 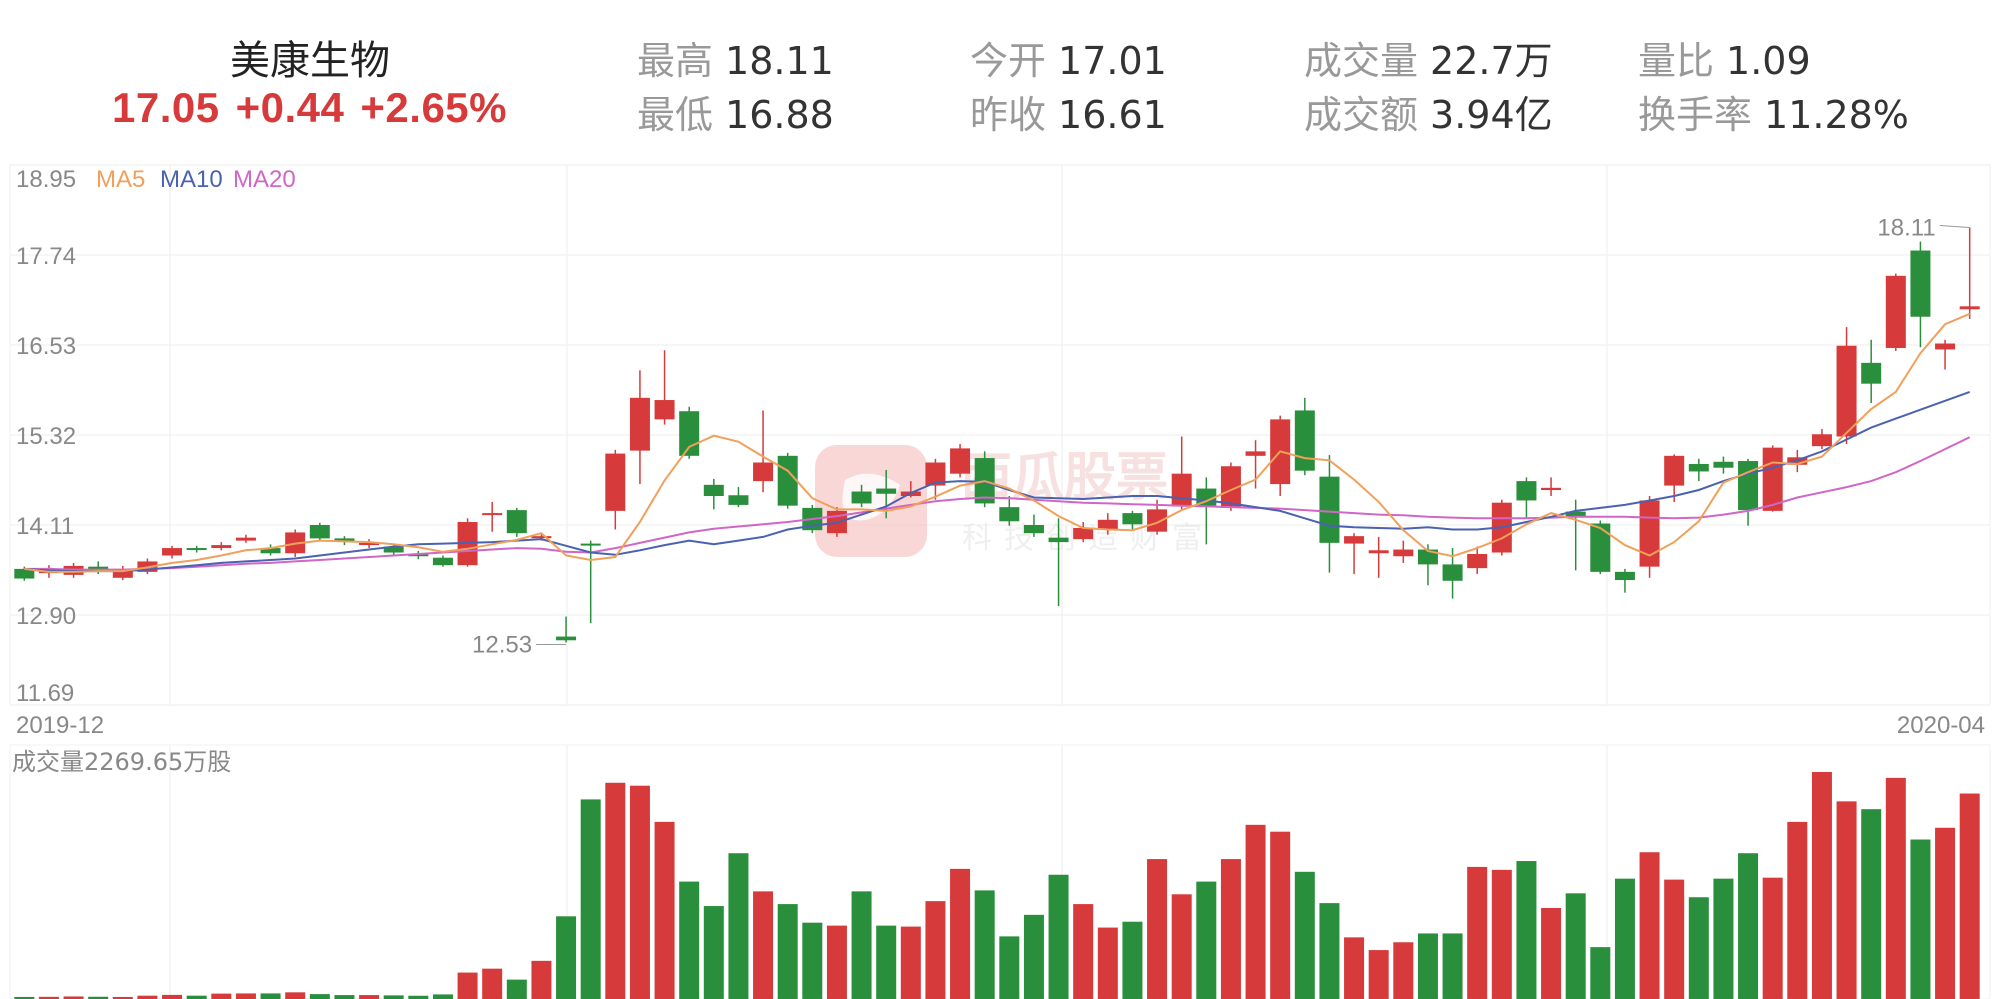 I want to click on stat-high: 最高 18.11, so click(x=735, y=57).